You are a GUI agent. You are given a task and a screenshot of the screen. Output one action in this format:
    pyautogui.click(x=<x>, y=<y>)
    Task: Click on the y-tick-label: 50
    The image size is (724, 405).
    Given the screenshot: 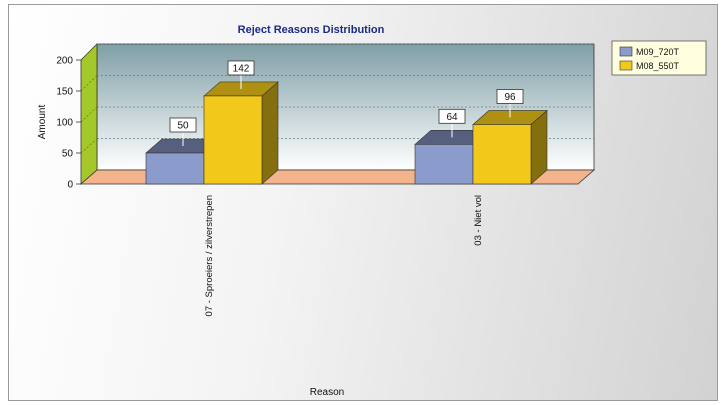 What is the action you would take?
    pyautogui.click(x=68, y=154)
    